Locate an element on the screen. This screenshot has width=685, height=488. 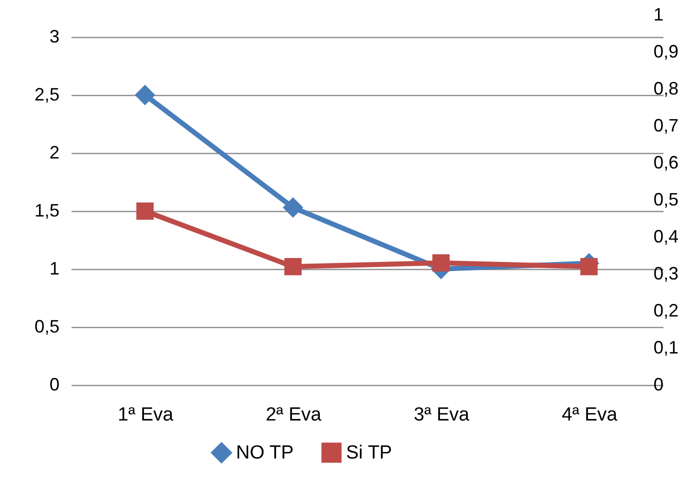
y2-tick-label: 0,5 is located at coordinates (666, 200).